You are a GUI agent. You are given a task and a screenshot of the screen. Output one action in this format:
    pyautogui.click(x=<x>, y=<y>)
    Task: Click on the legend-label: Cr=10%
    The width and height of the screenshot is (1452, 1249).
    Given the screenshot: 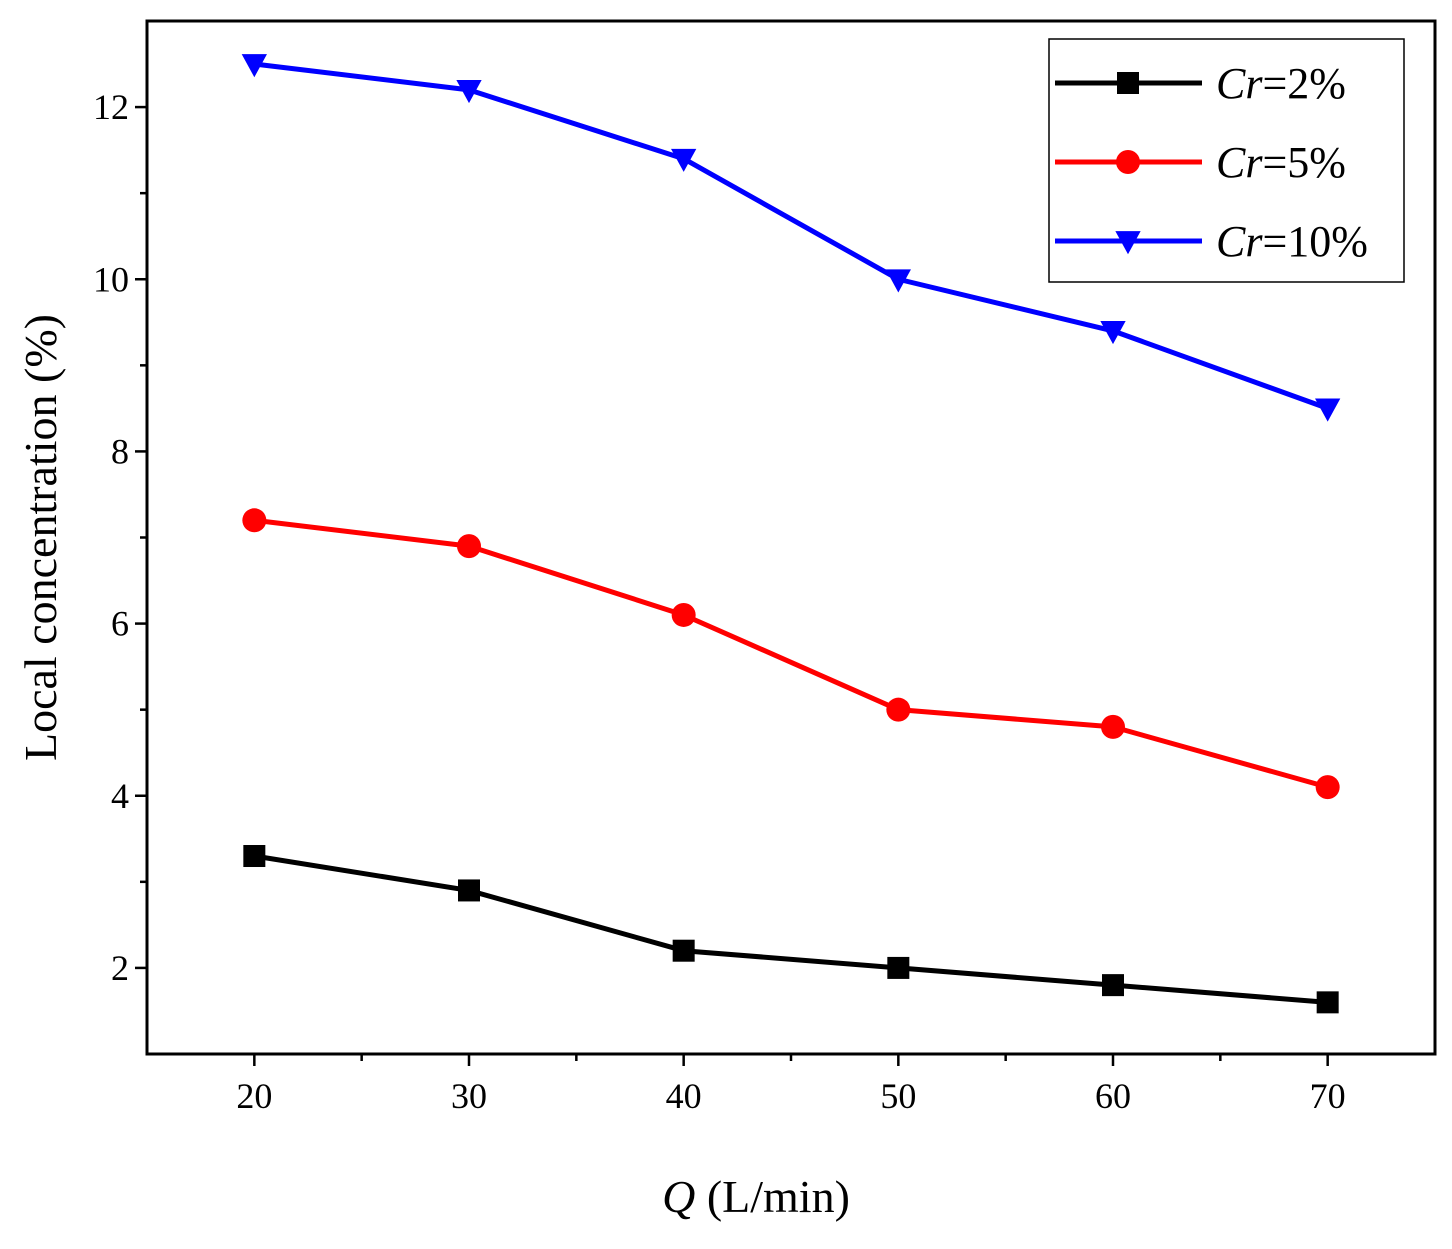 What is the action you would take?
    pyautogui.click(x=1292, y=241)
    